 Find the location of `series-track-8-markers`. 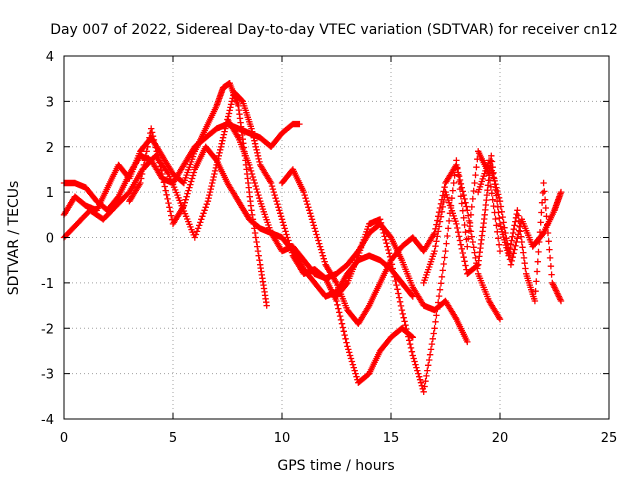

series-track-8-markers is located at coordinates (492, 228).